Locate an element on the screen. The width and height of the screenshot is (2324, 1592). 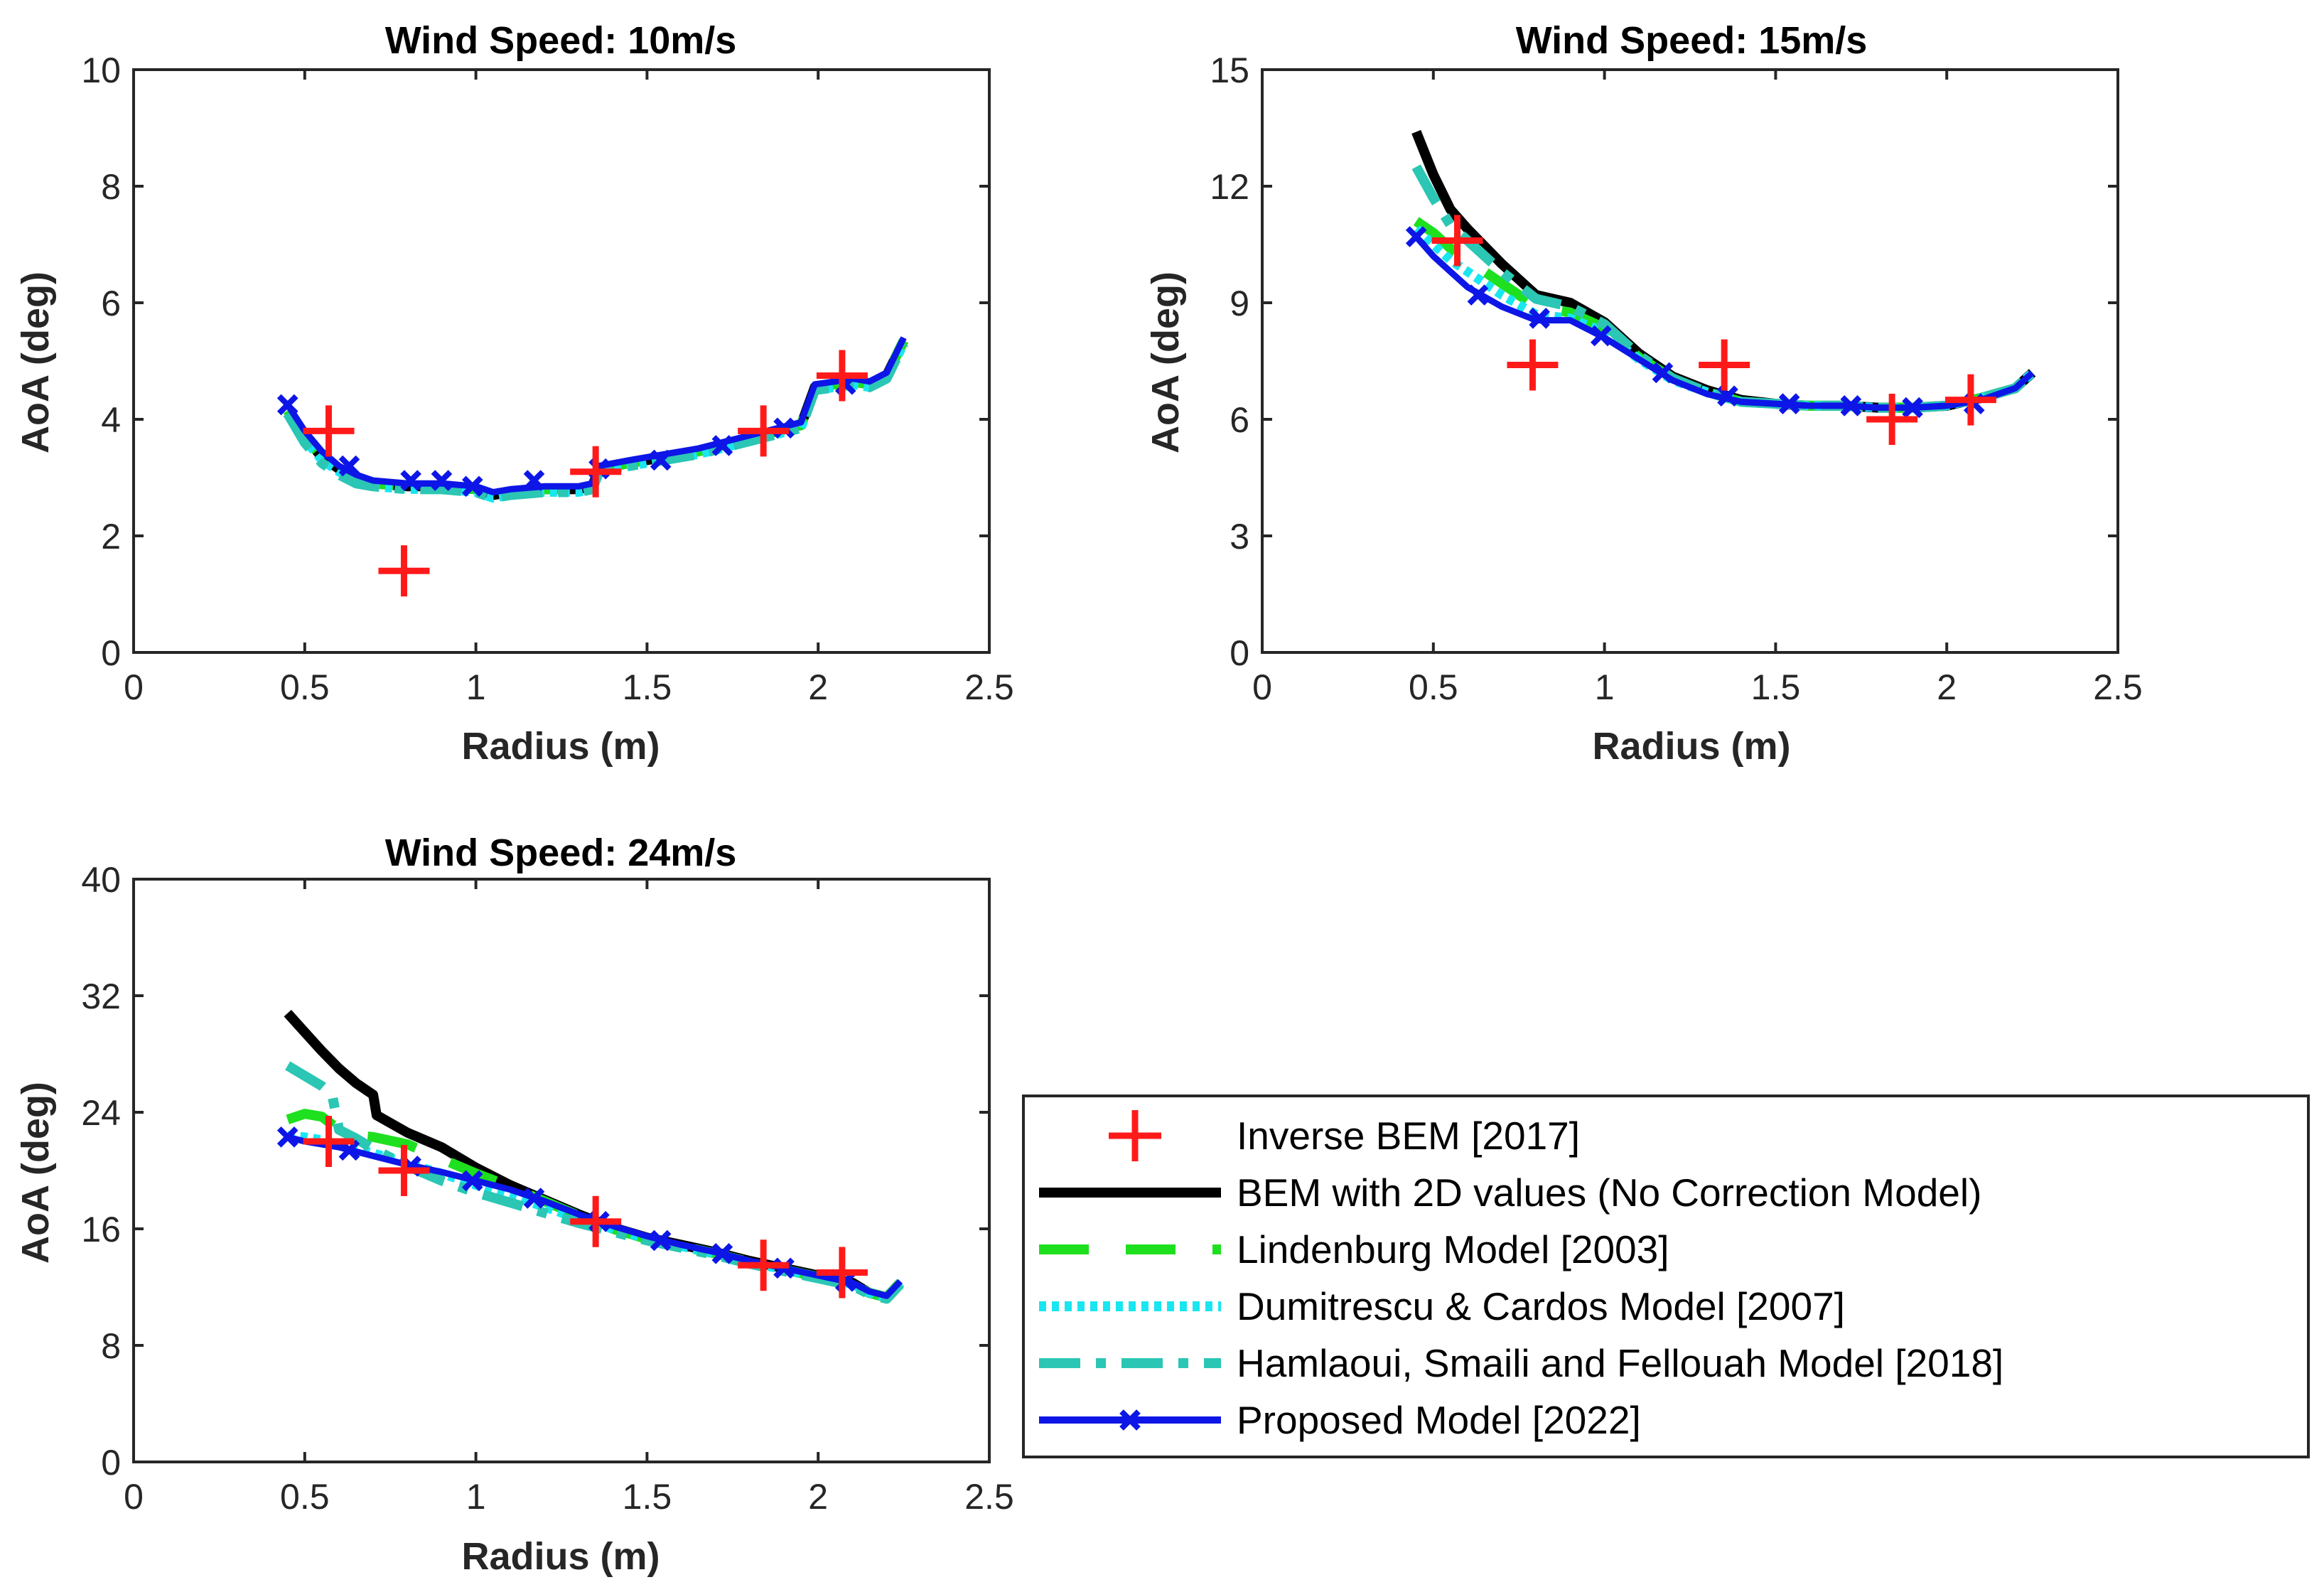
legend-entry-bem-2d: BEM with 2D values (No Correction Model) is located at coordinates (1510, 1193).